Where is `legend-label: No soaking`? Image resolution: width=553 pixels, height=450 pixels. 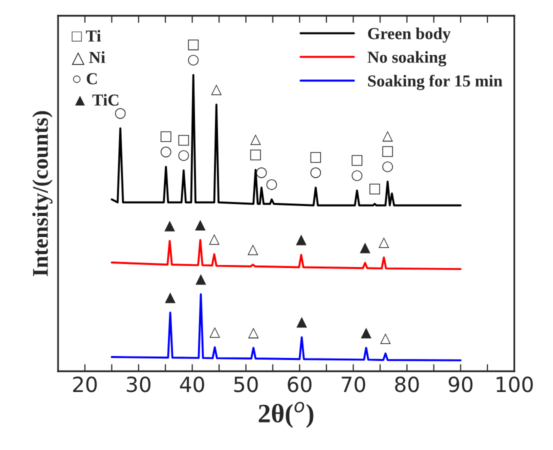
legend-label: No soaking is located at coordinates (407, 58).